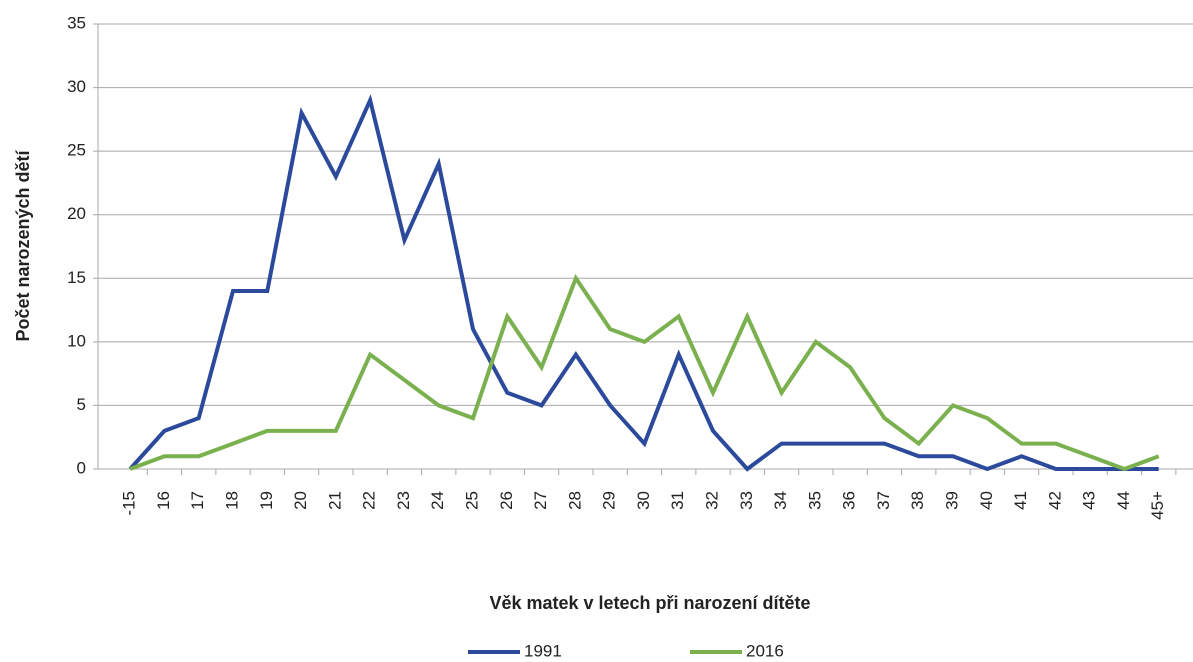 This screenshot has height=662, width=1193. I want to click on y-tick-label: 15, so click(76, 277).